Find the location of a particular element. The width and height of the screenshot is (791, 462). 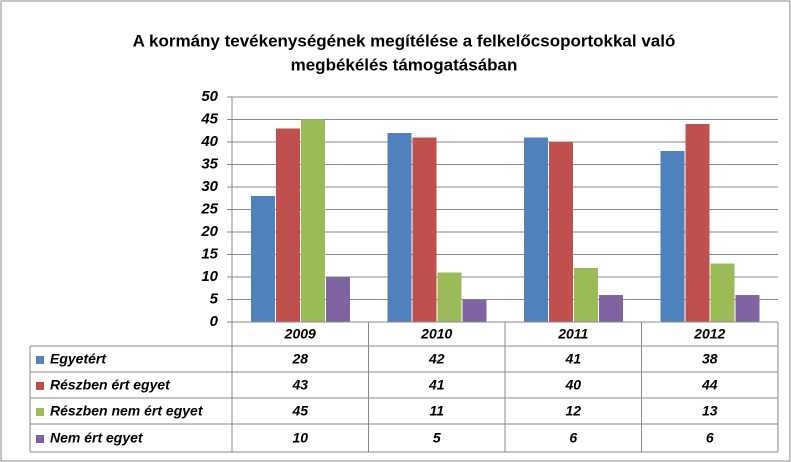

y-tick-label: 45 is located at coordinates (209, 118).